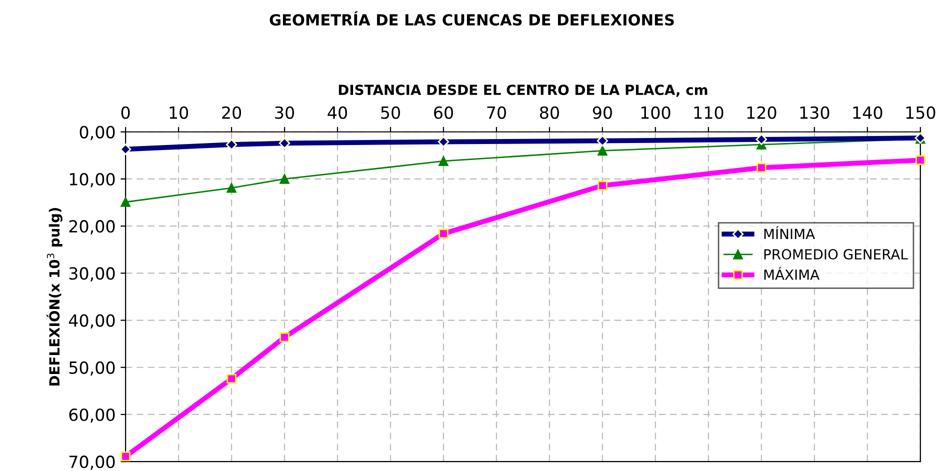 This screenshot has height=471, width=944. What do you see at coordinates (92, 180) in the screenshot?
I see `y-tick-label: 10,00` at bounding box center [92, 180].